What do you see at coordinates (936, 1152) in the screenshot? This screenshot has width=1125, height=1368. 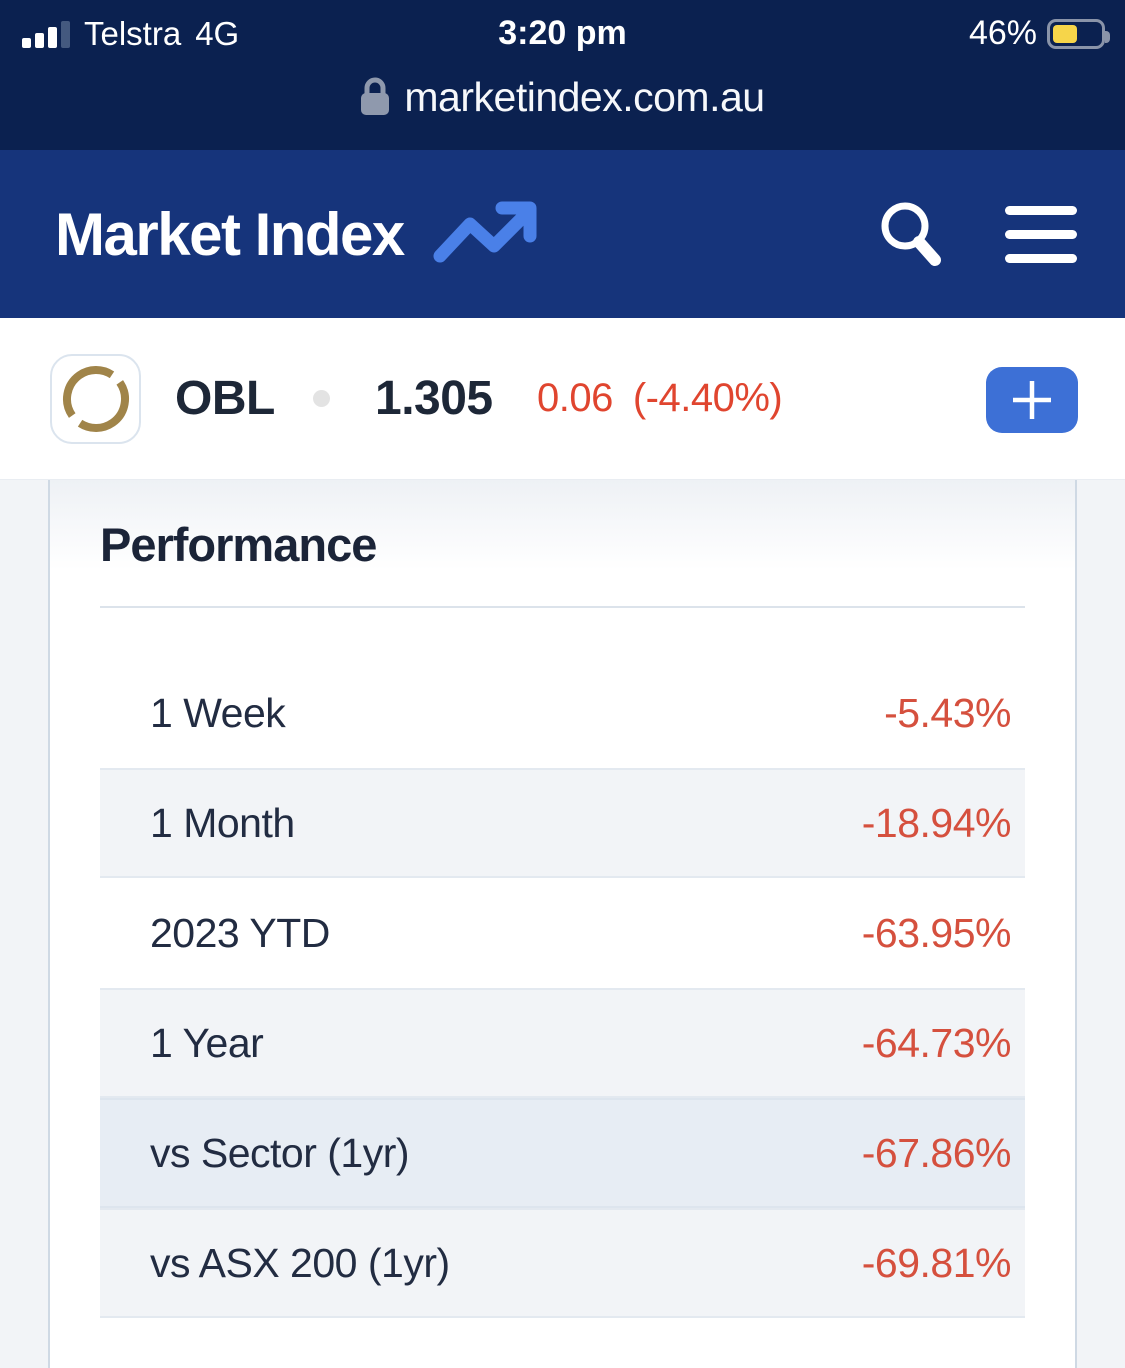 I see `row-value: -67.86%` at bounding box center [936, 1152].